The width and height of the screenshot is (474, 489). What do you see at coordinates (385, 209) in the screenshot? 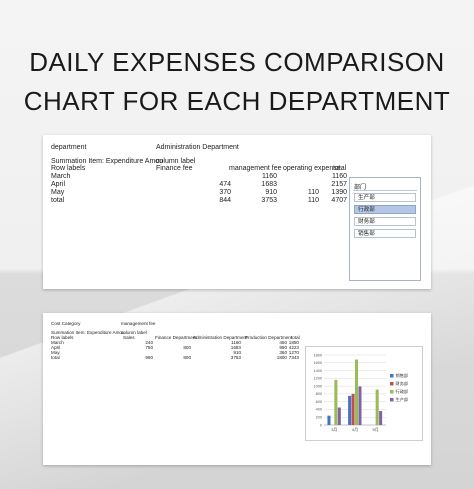
I see `slicer-item-admin: 行政部` at bounding box center [385, 209].